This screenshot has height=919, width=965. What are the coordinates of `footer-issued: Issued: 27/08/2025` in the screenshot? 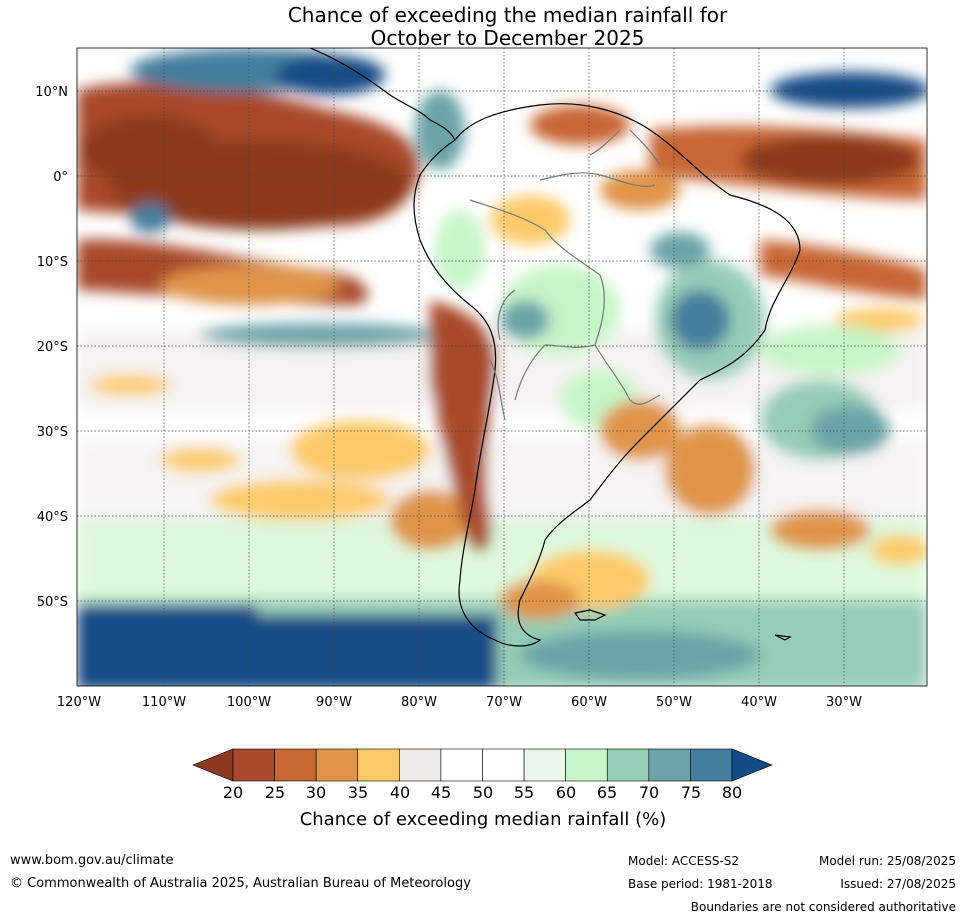 It's located at (898, 884).